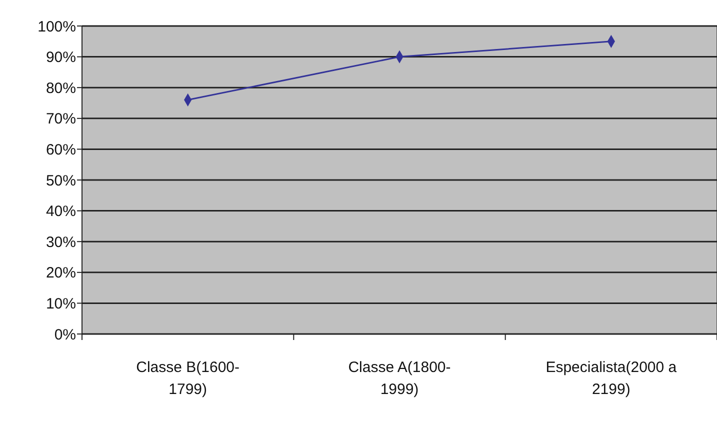 This screenshot has width=717, height=446. I want to click on y-tick-label: 0%, so click(65, 335).